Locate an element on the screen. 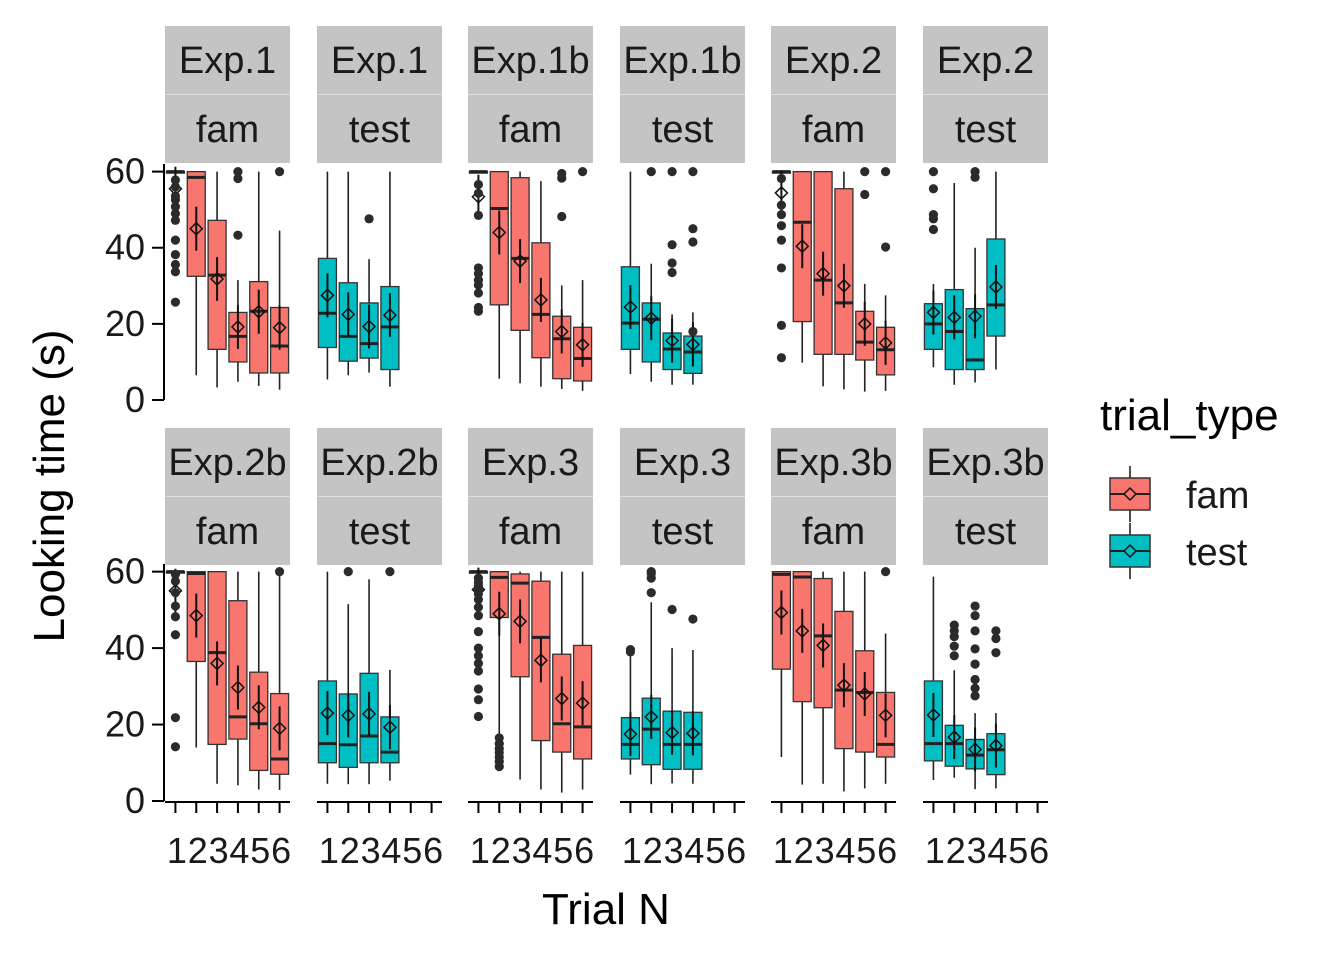 Image resolution: width=1344 pixels, height=960 pixels. panel-exp3b-test: Exp.3b test 1 2 3 4 5 6 is located at coordinates (987, 649).